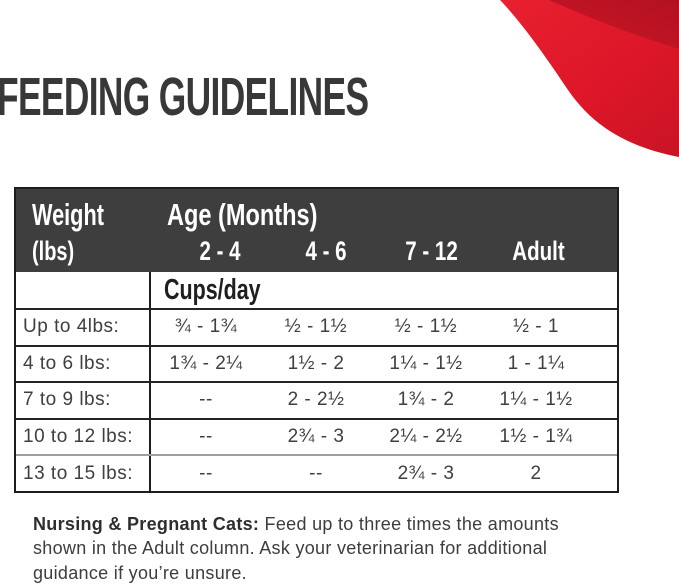  Describe the element at coordinates (384, 473) in the screenshot. I see `value-cells: -- -- 2¾ - 3 2` at that location.